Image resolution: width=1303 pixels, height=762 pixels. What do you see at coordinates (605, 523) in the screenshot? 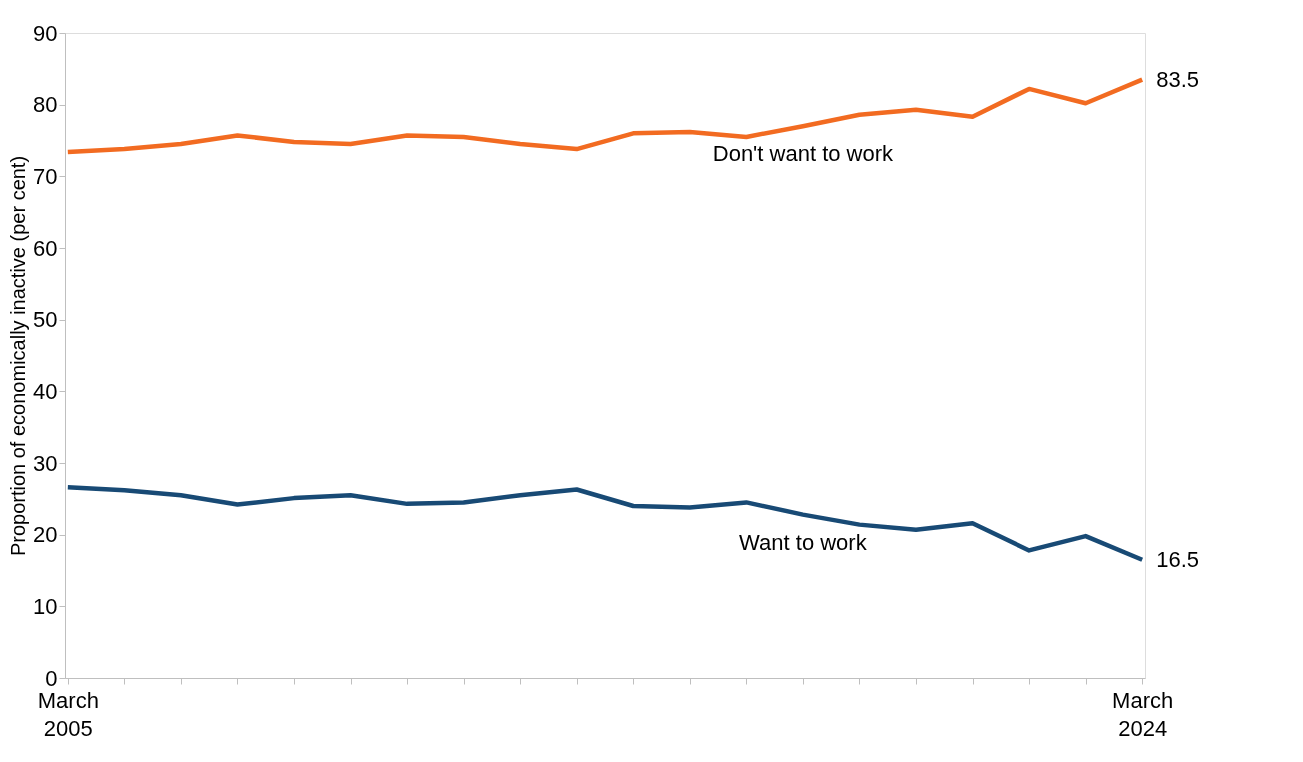
I see `line-series` at bounding box center [605, 523].